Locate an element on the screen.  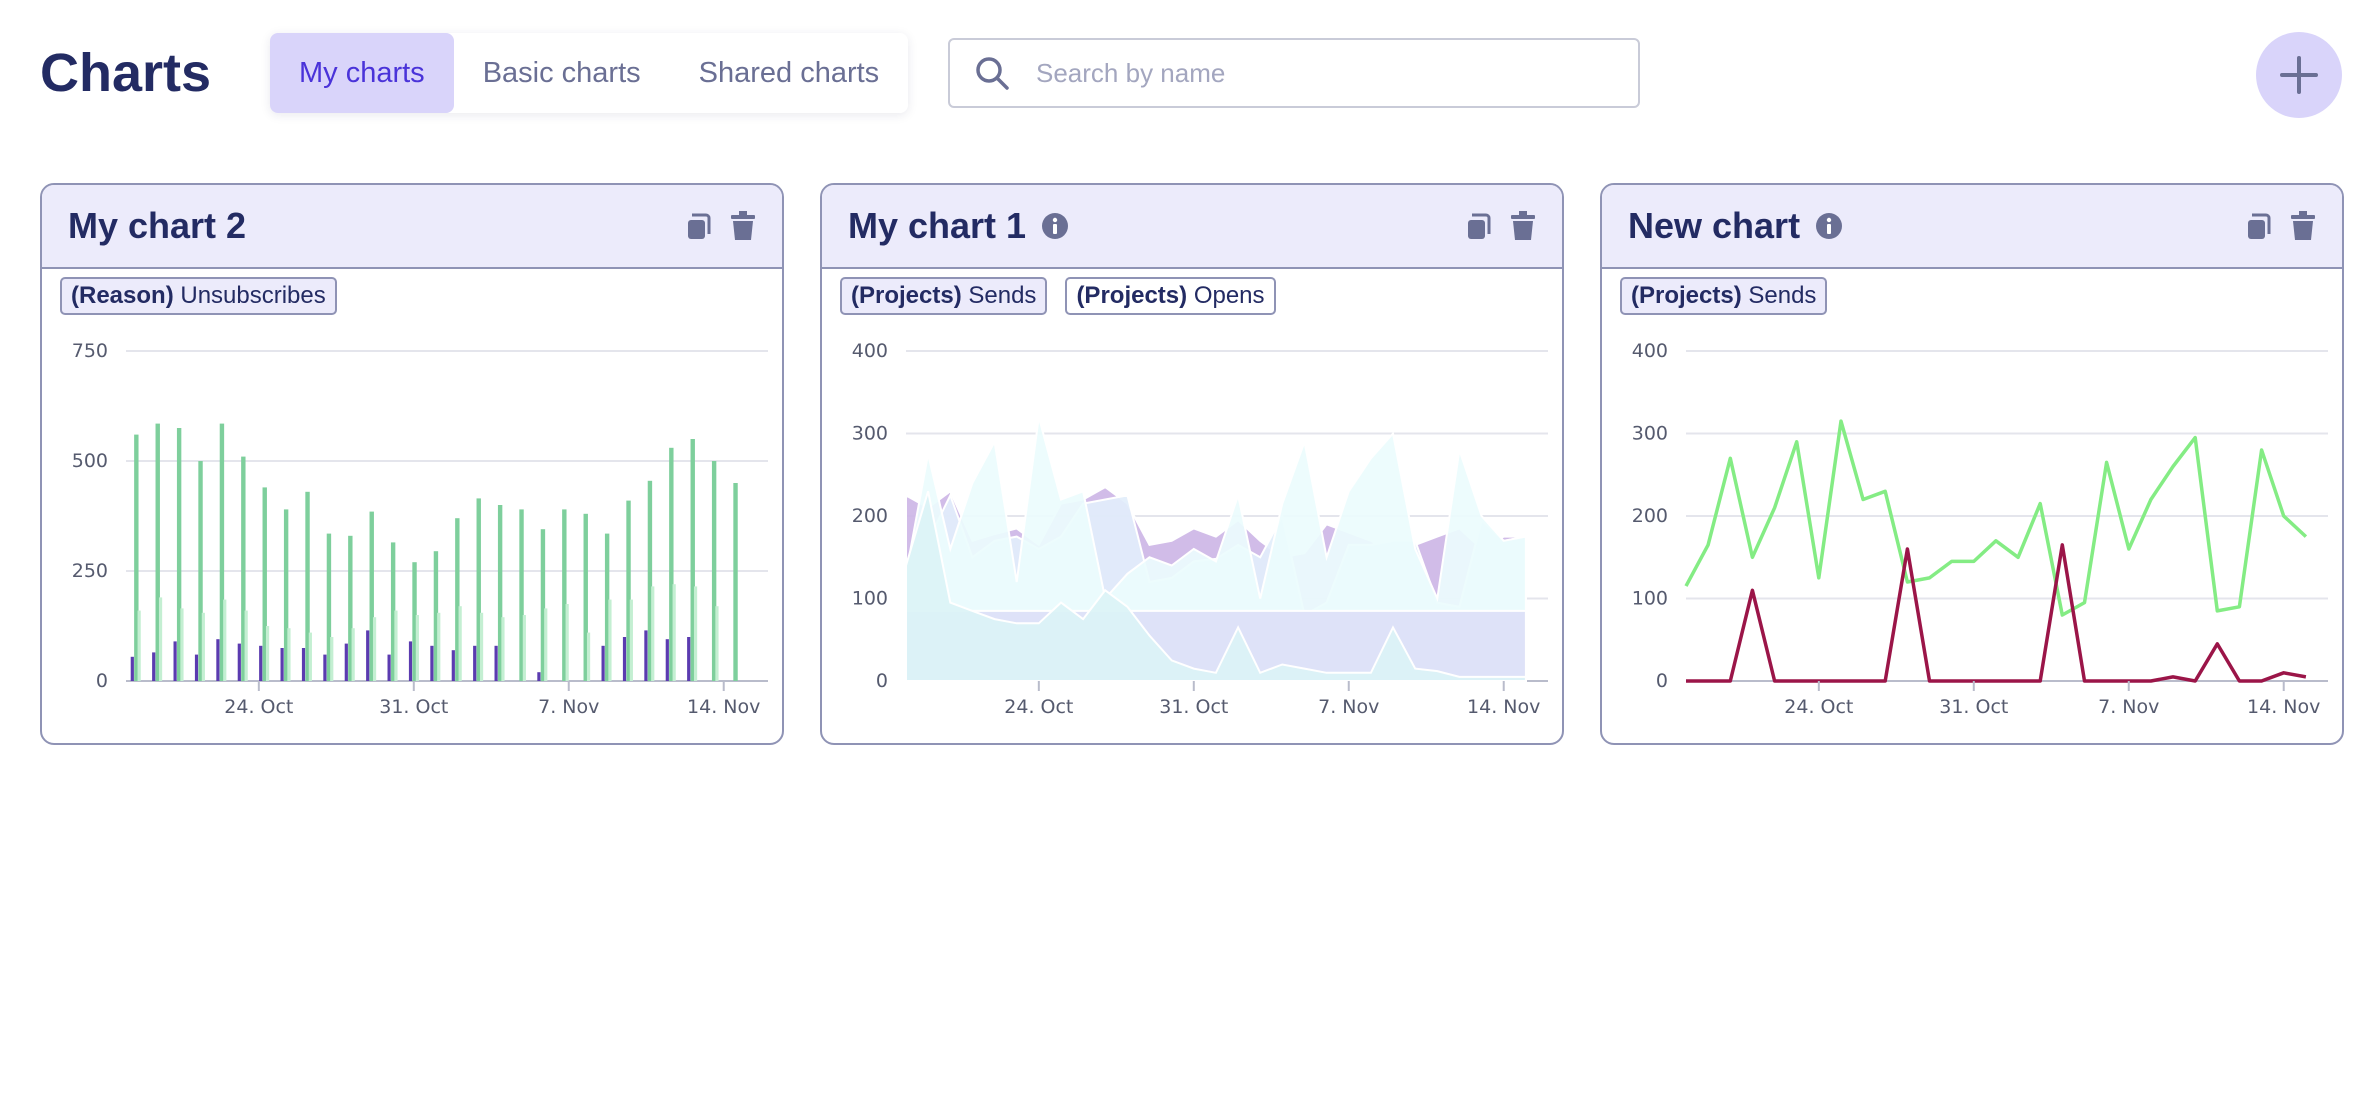
card-title: My chart 1 is located at coordinates (937, 225).